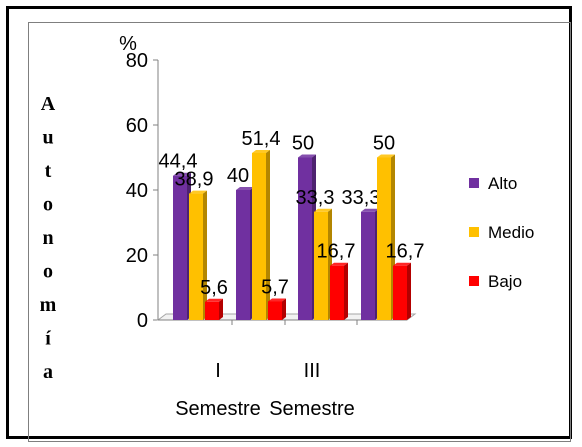 The image size is (582, 447). I want to click on y-tick-label: 20, so click(137, 256).